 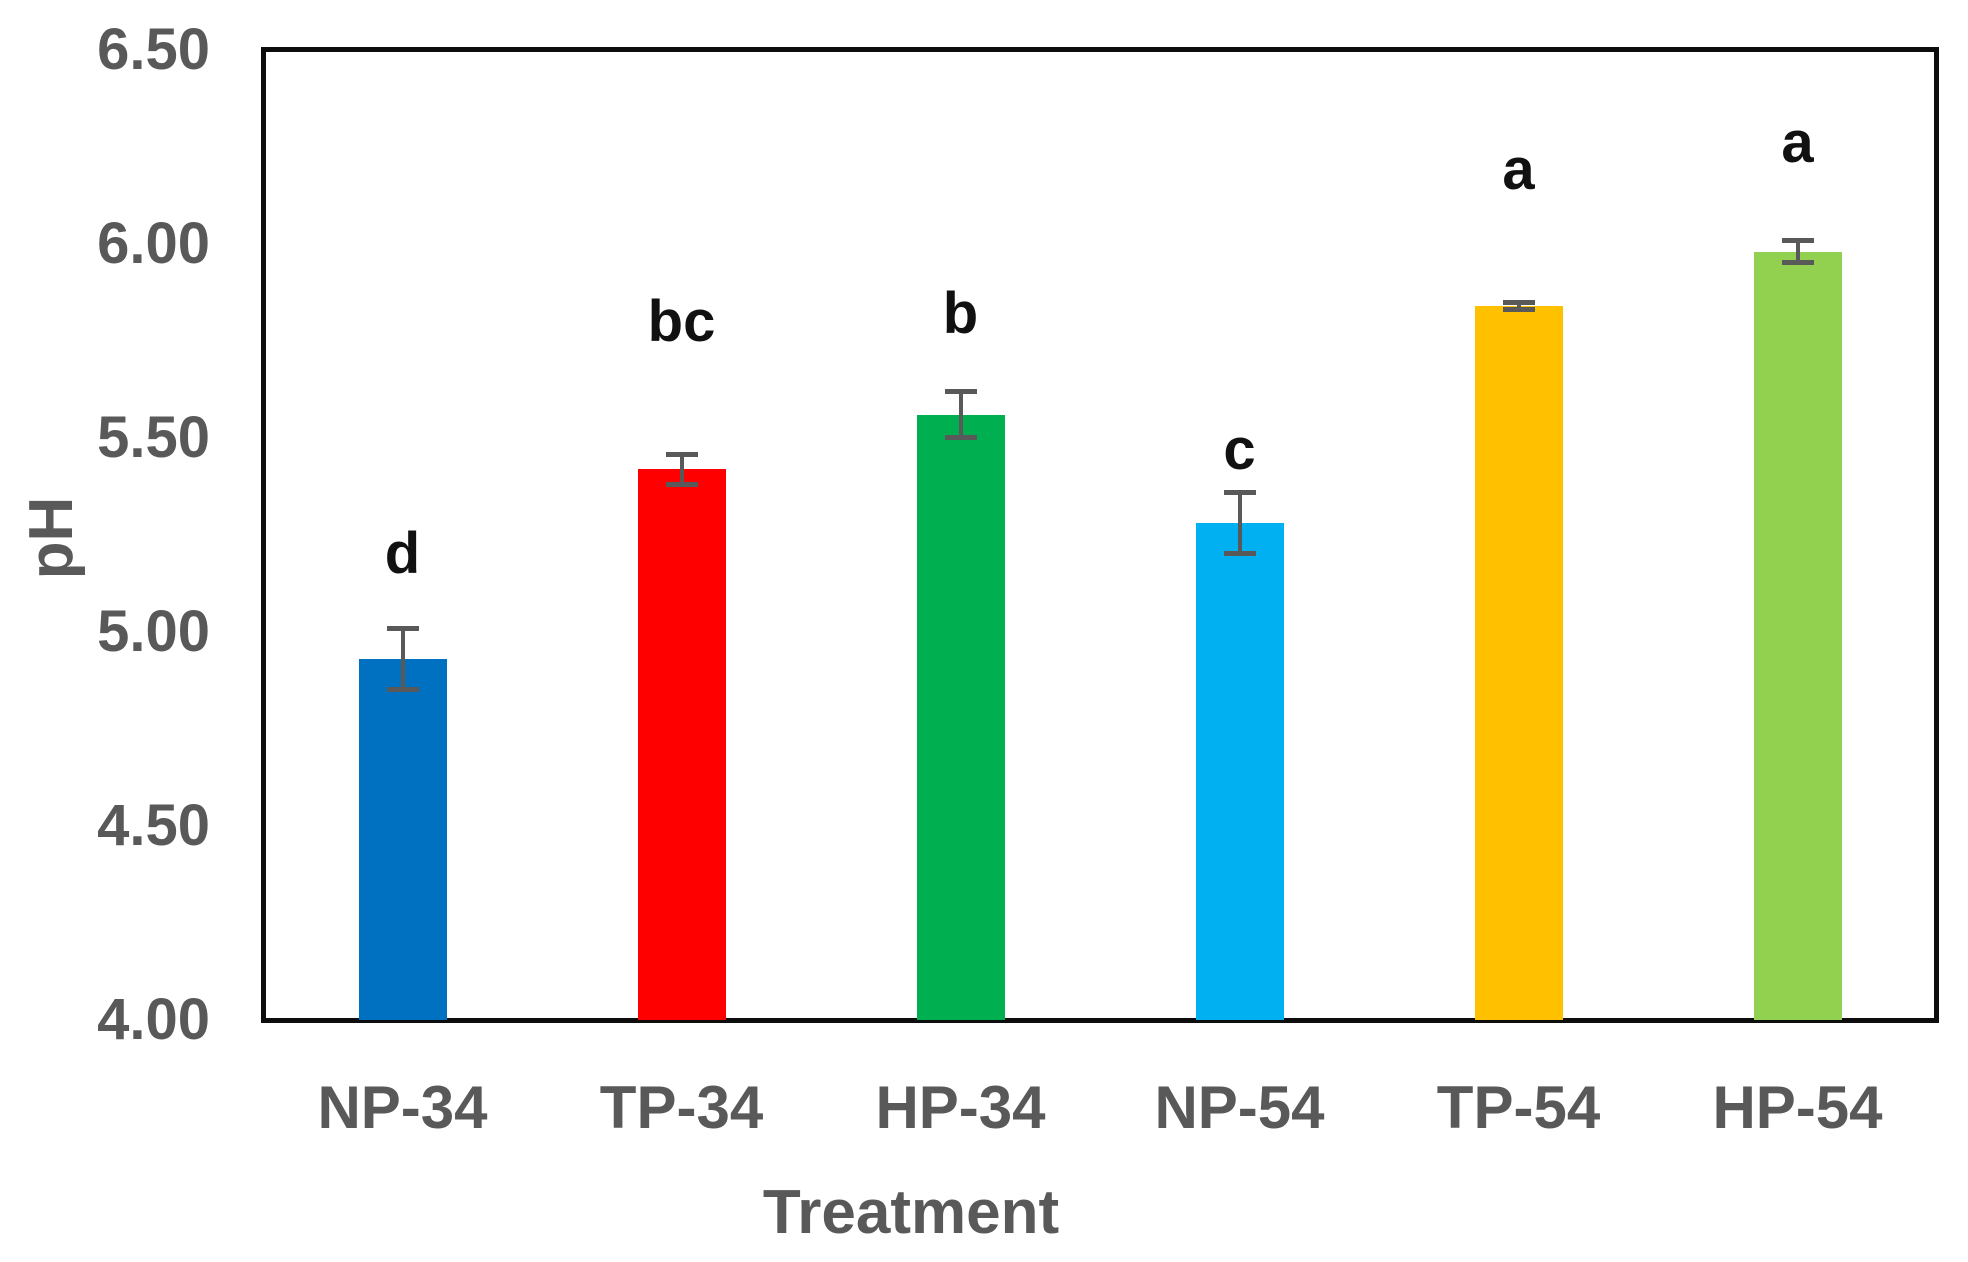 What do you see at coordinates (1797, 1107) in the screenshot?
I see `x-tick-label-hp-54: HP-54` at bounding box center [1797, 1107].